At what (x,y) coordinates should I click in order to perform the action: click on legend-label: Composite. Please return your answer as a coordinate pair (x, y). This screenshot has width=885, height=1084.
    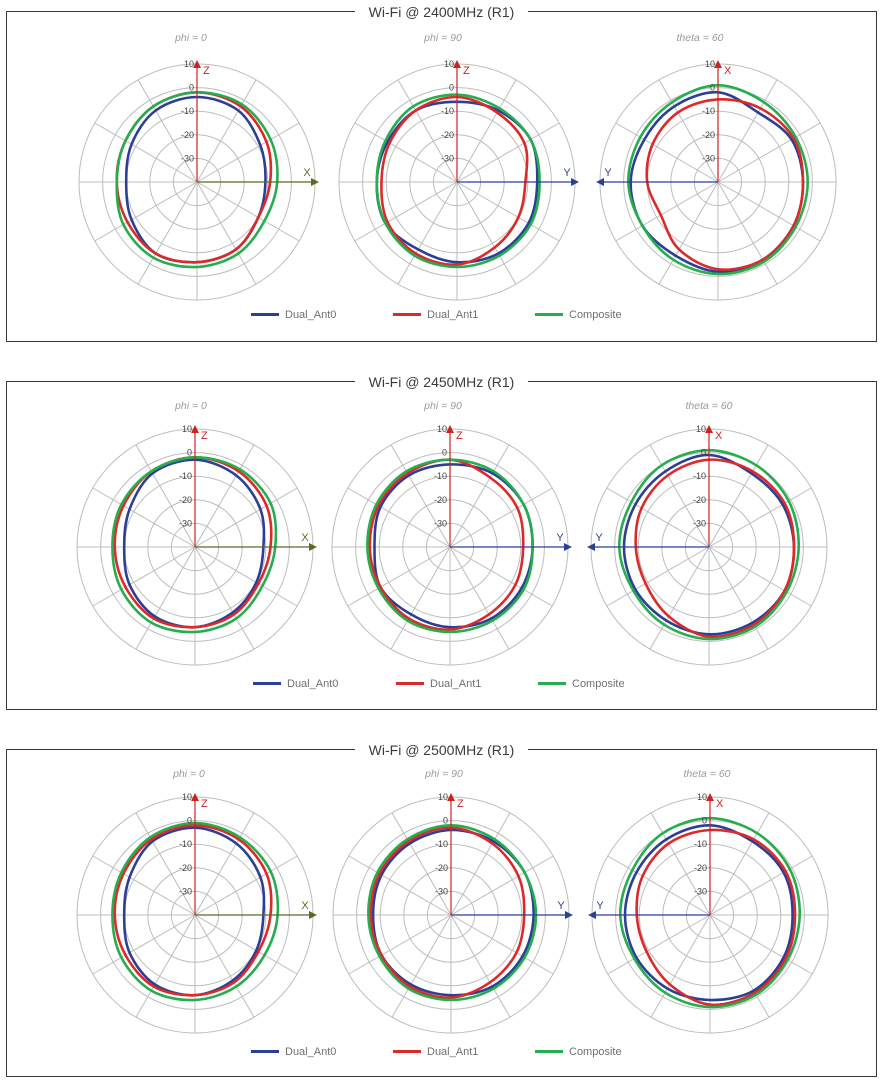
    Looking at the image, I should click on (595, 315).